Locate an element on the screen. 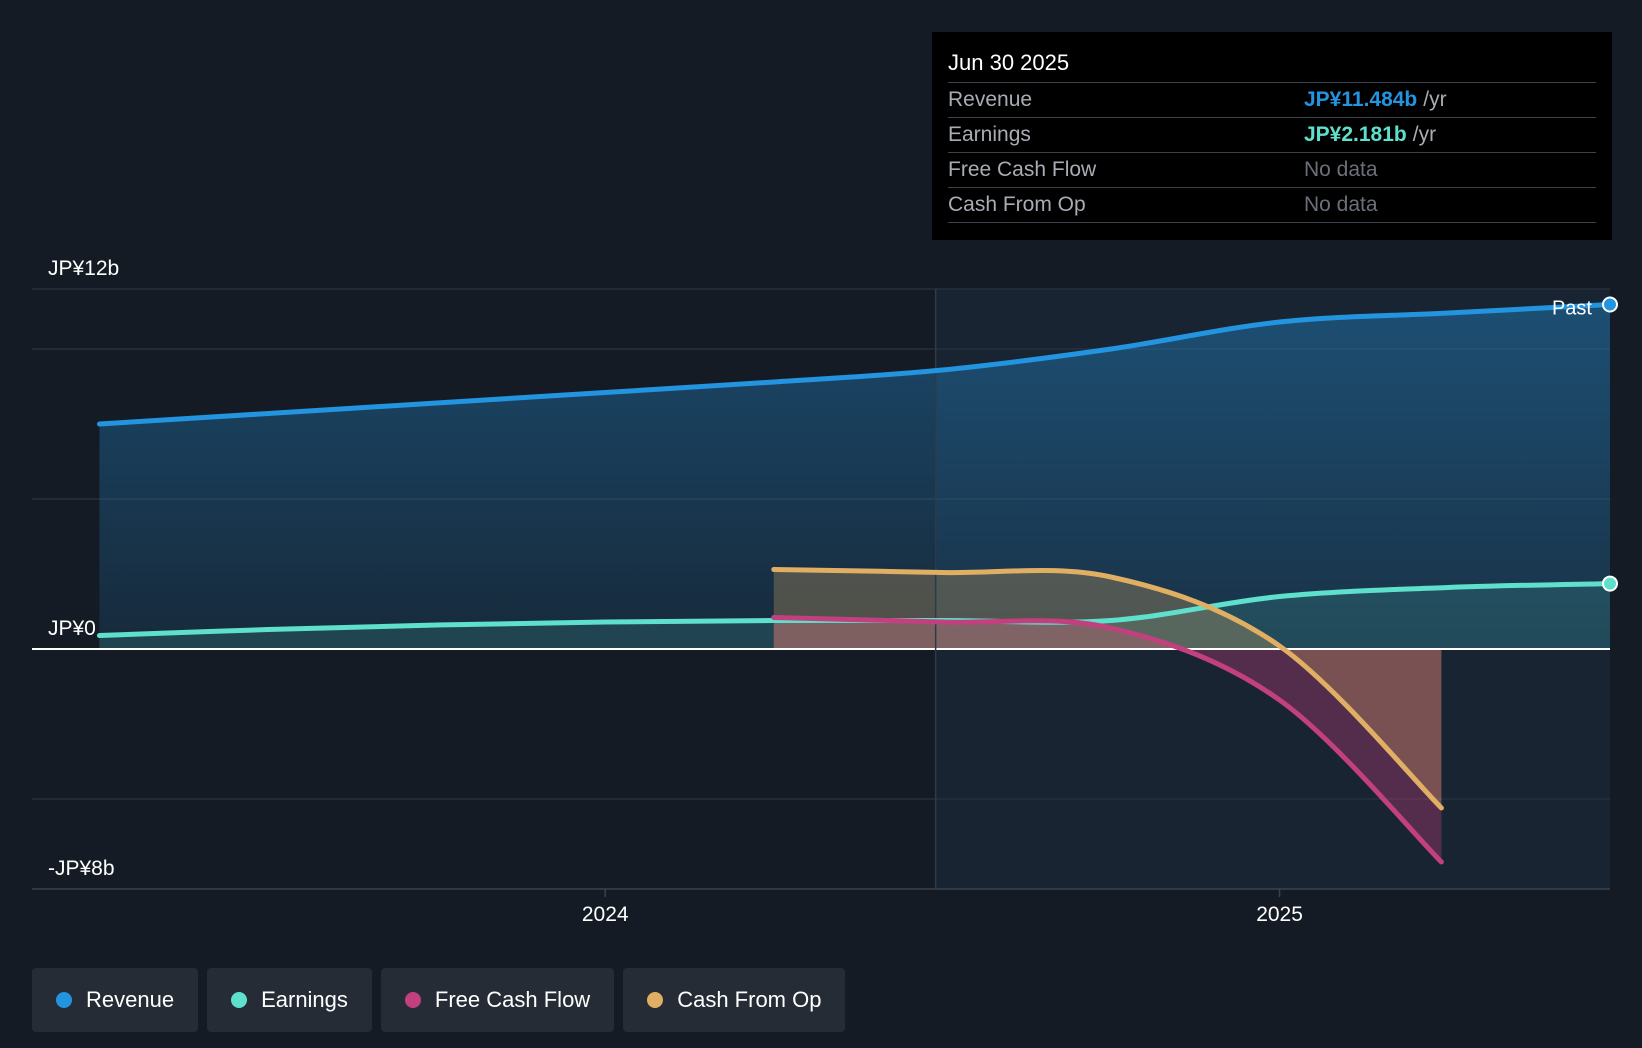 Image resolution: width=1642 pixels, height=1048 pixels. legend-item-free-cash-flow: Free Cash Flow is located at coordinates (497, 1000).